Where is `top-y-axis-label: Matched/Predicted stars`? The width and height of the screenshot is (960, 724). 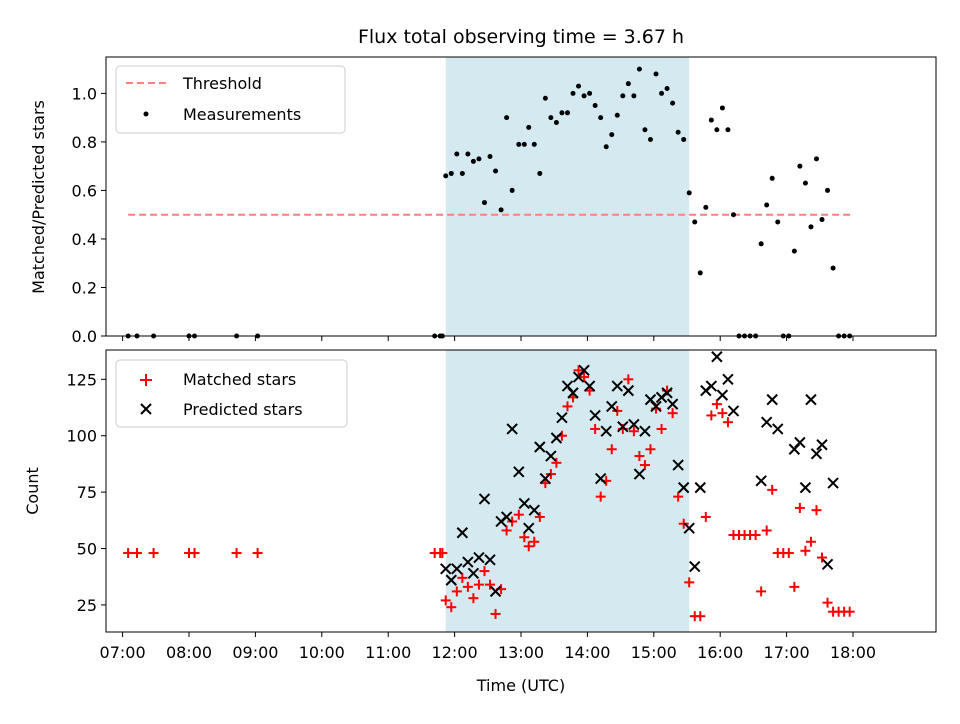
top-y-axis-label: Matched/Predicted stars is located at coordinates (38, 197).